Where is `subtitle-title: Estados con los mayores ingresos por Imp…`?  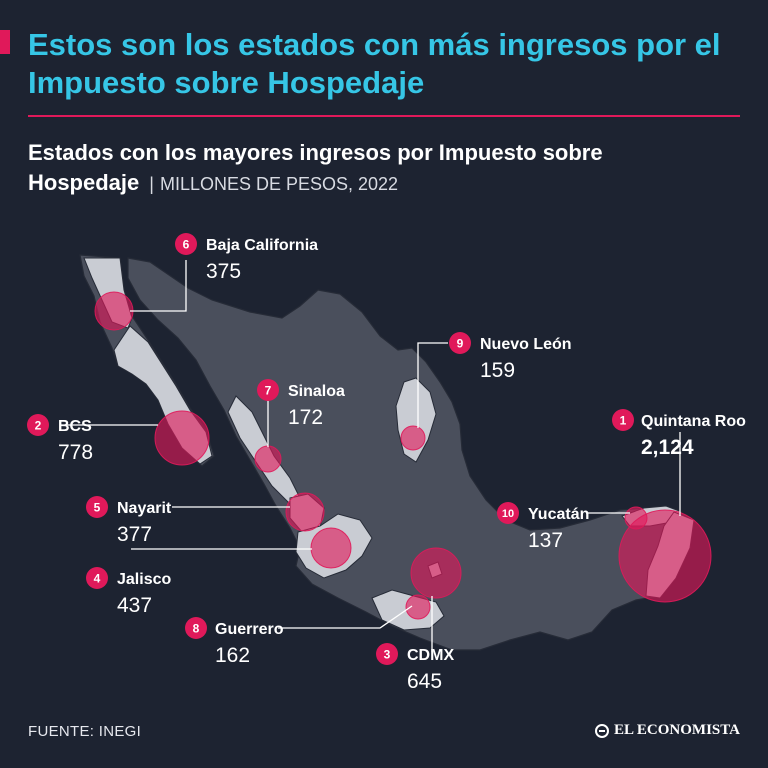
subtitle-title: Estados con los mayores ingresos por Imp… is located at coordinates (315, 167).